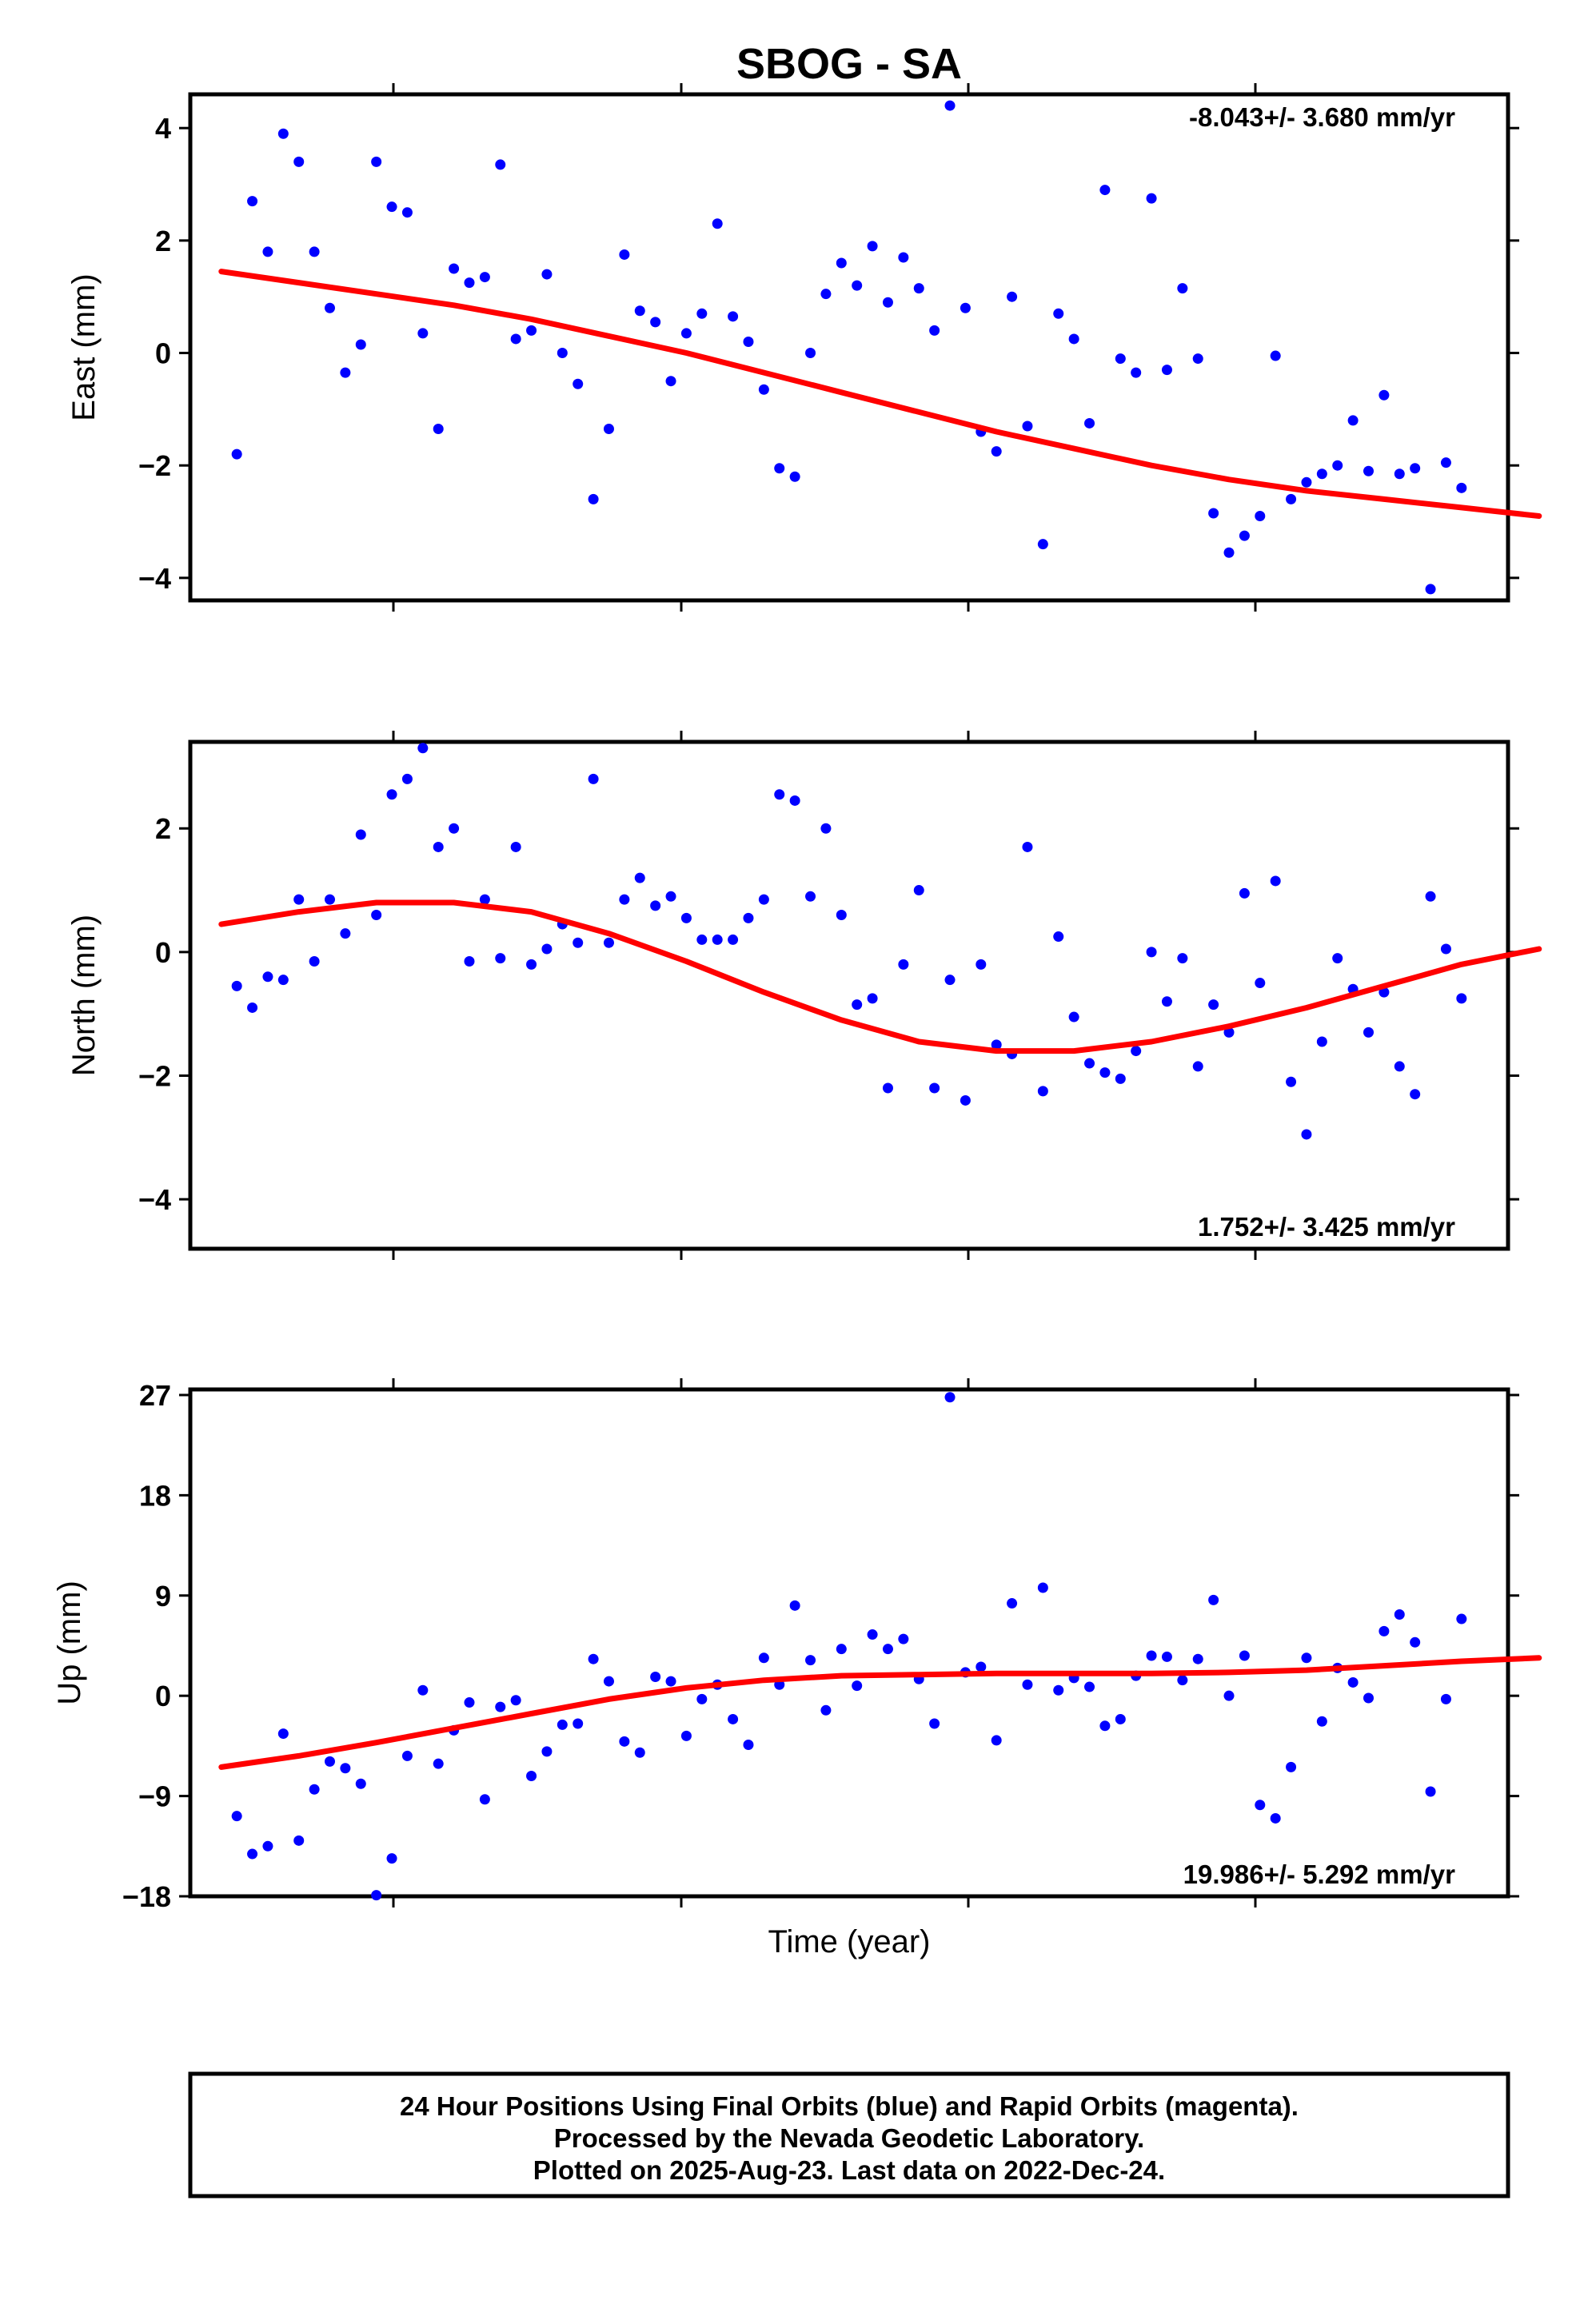 Image resolution: width=1580 pixels, height=2324 pixels. What do you see at coordinates (163, 241) in the screenshot?
I see `east-ytick-label: 2` at bounding box center [163, 241].